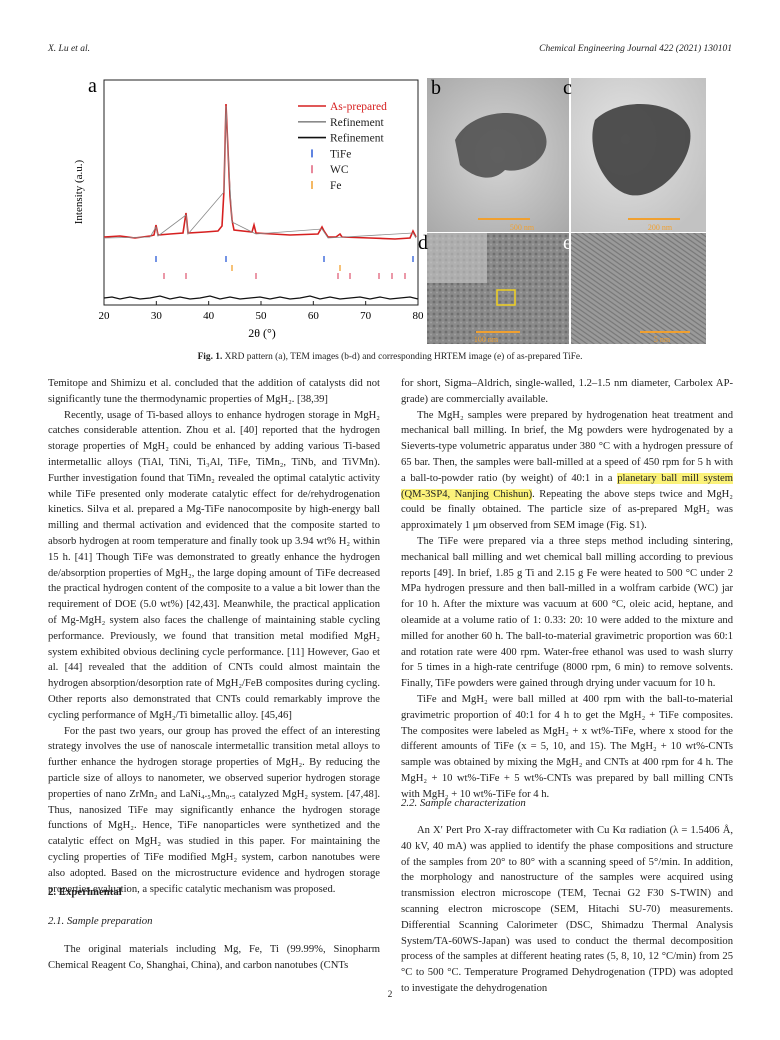 Image resolution: width=780 pixels, height=1040 pixels. Describe the element at coordinates (390, 995) in the screenshot. I see `page-number: 2` at that location.